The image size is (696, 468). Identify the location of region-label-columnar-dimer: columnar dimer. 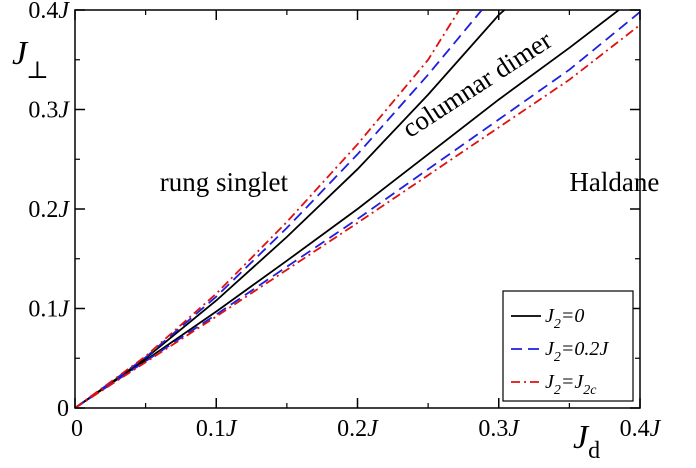
(477, 84).